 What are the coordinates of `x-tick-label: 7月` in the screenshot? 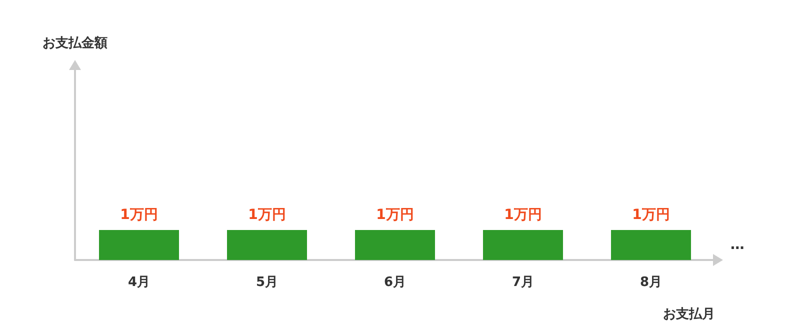 It's located at (523, 282).